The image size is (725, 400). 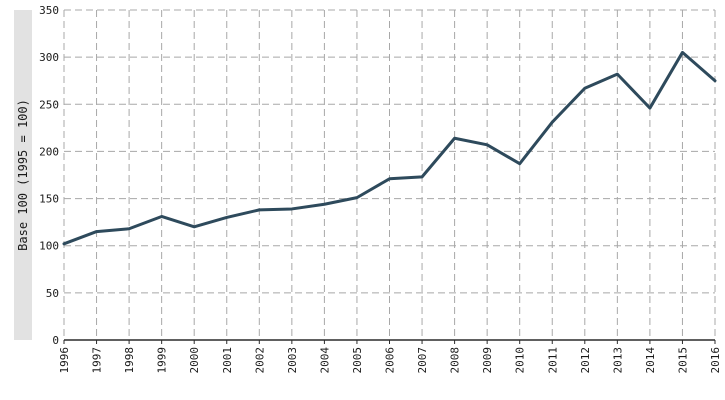 I want to click on y-axis-label-band, so click(x=23, y=175).